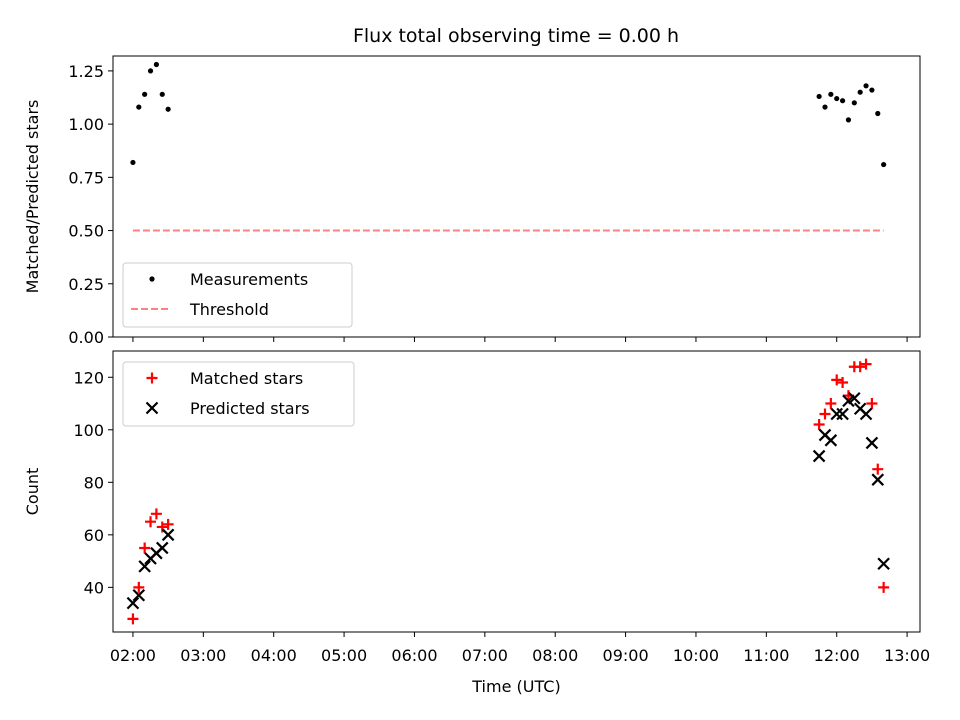 The image size is (960, 720). I want to click on legend-matched-stars-swatch, so click(152, 378).